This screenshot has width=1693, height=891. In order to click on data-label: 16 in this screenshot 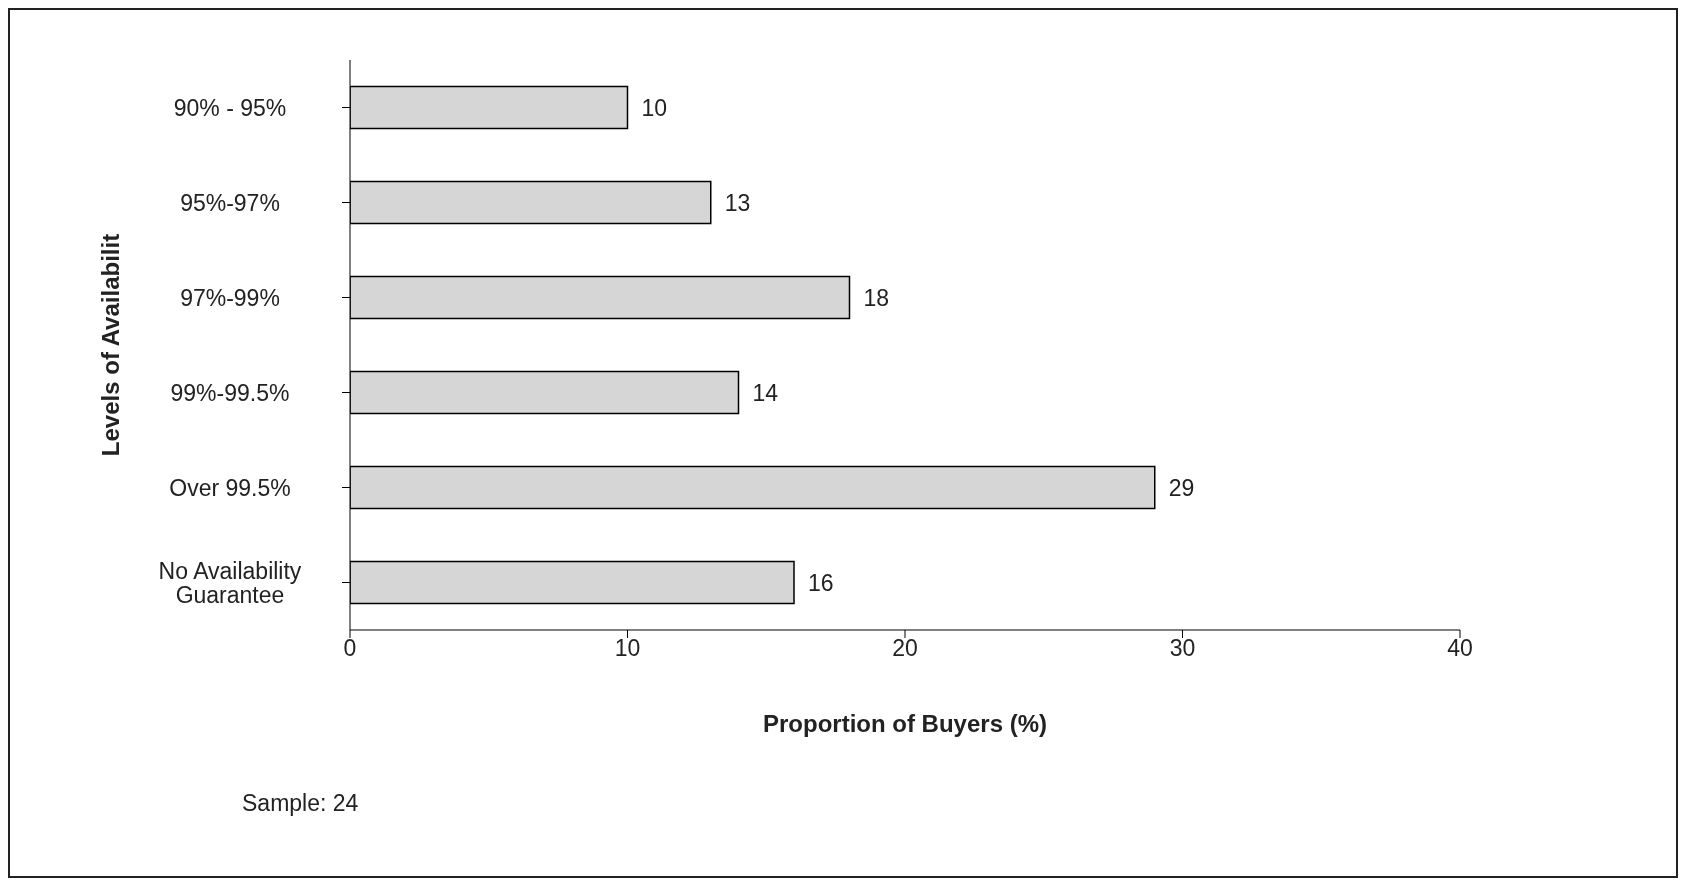, I will do `click(821, 582)`.